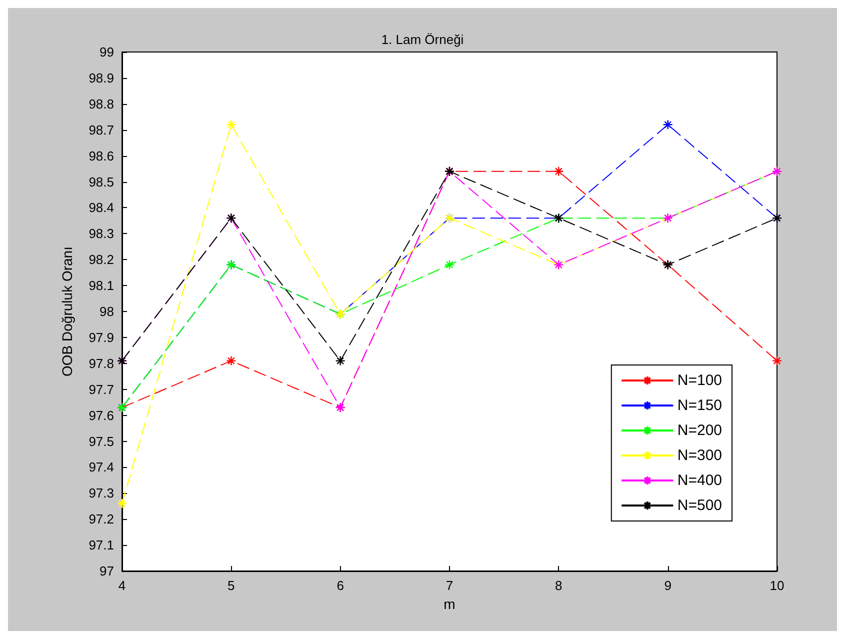 This screenshot has height=639, width=845. Describe the element at coordinates (101, 286) in the screenshot. I see `y-tick-label: 98.1` at that location.